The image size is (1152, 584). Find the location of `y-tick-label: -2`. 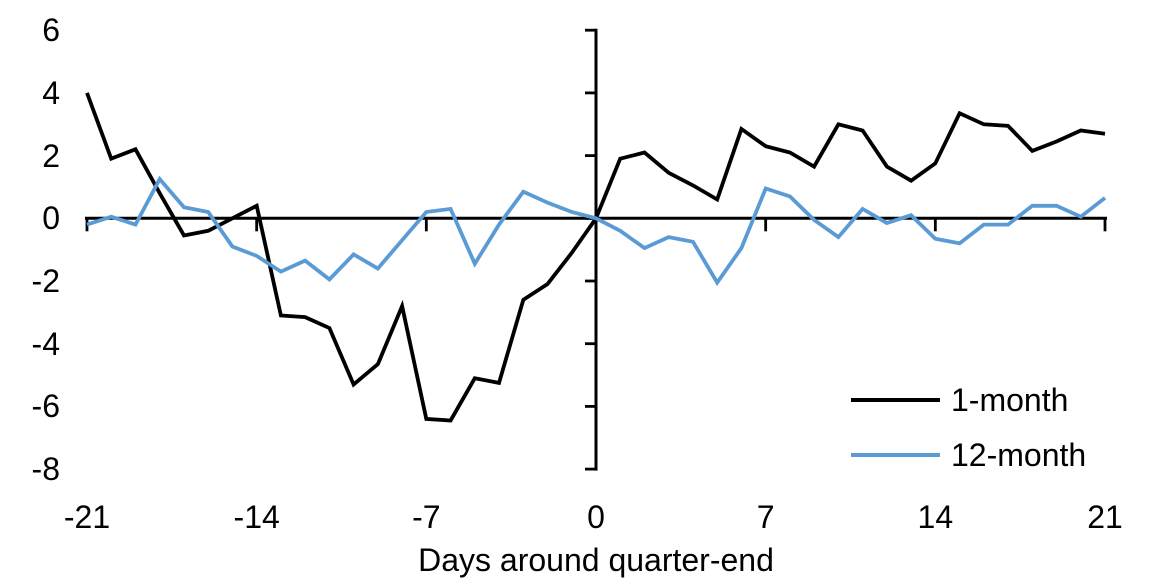

y-tick-label: -2 is located at coordinates (45, 281).